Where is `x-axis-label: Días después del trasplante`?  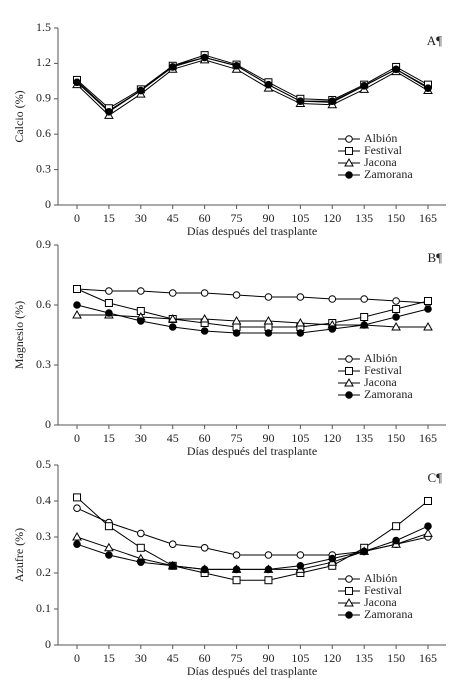 x-axis-label: Días después del trasplante is located at coordinates (252, 231).